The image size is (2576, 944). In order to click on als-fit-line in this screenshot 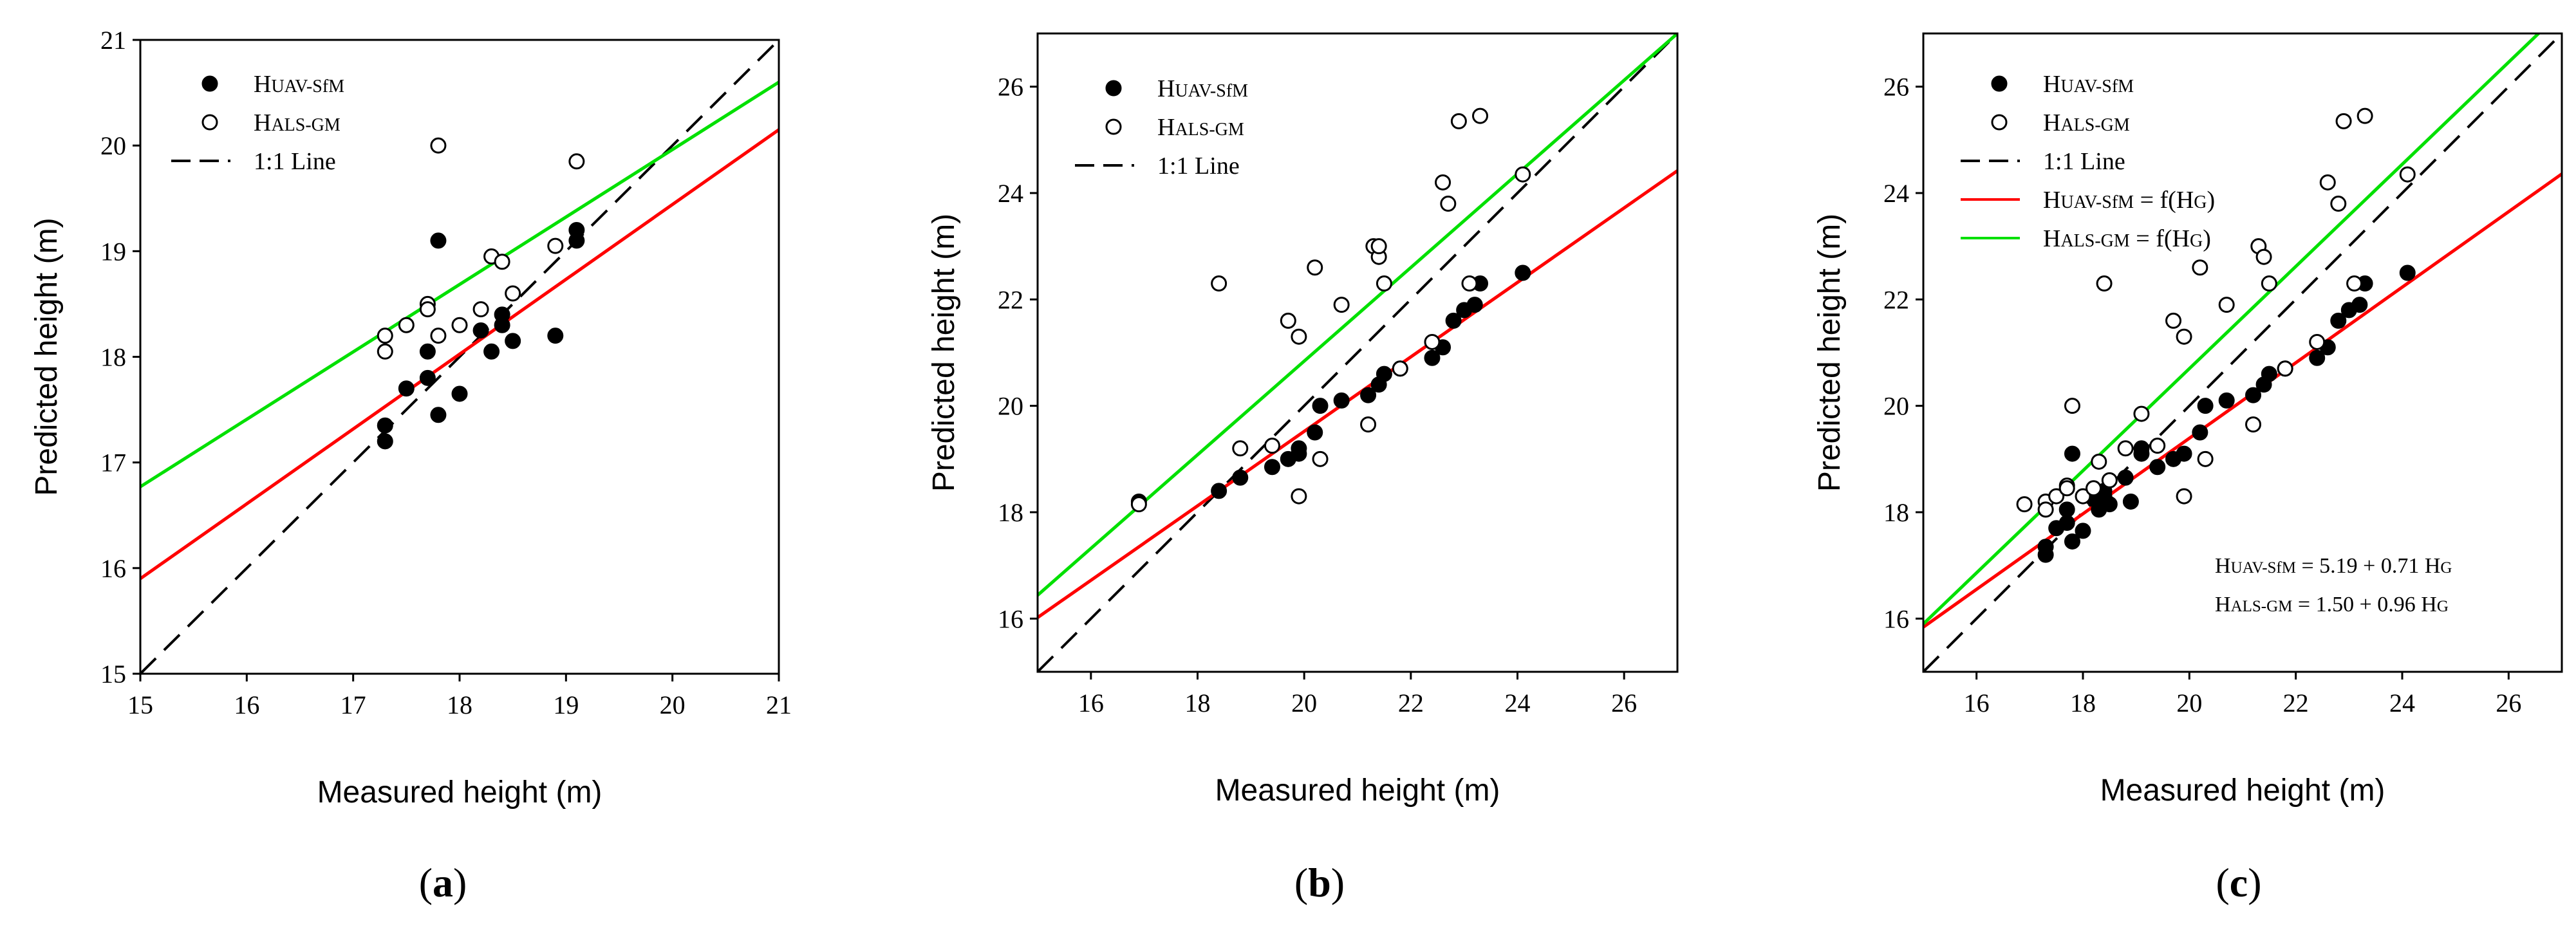, I will do `click(1357, 315)`.